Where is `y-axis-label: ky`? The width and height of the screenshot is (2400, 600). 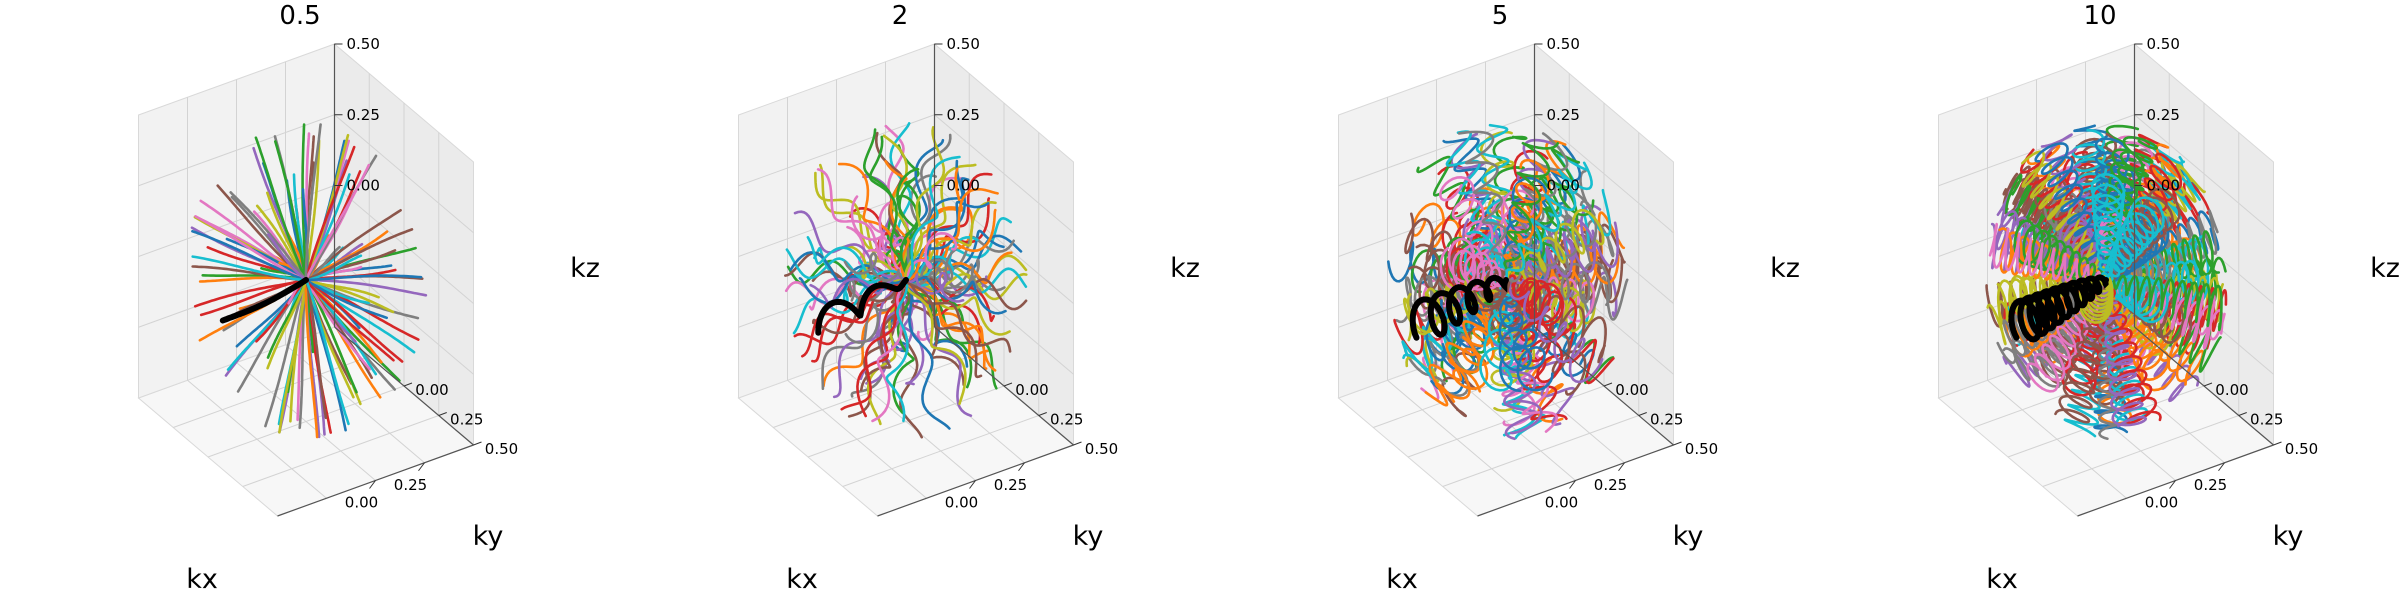 y-axis-label: ky is located at coordinates (2288, 536).